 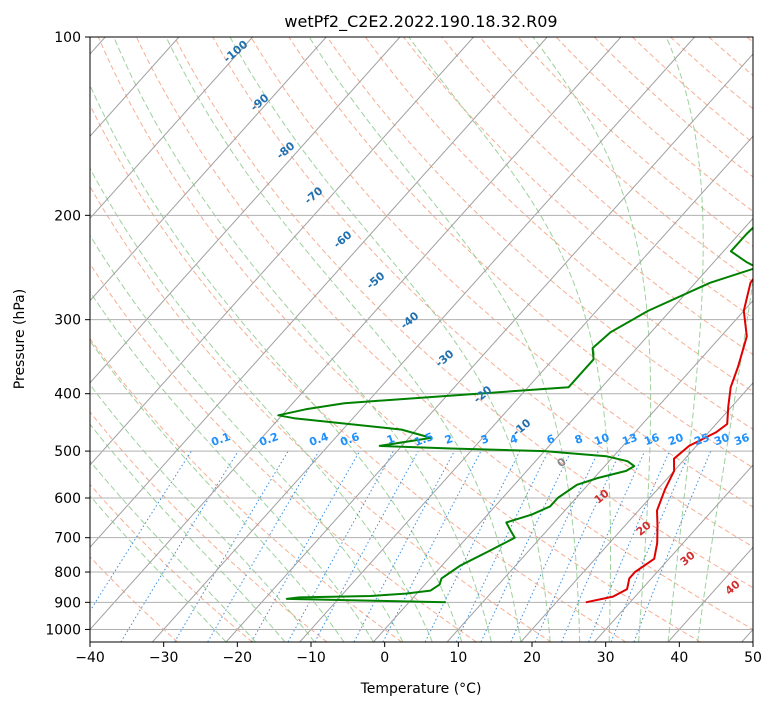 I want to click on x-tick-label: 0, so click(x=384, y=658).